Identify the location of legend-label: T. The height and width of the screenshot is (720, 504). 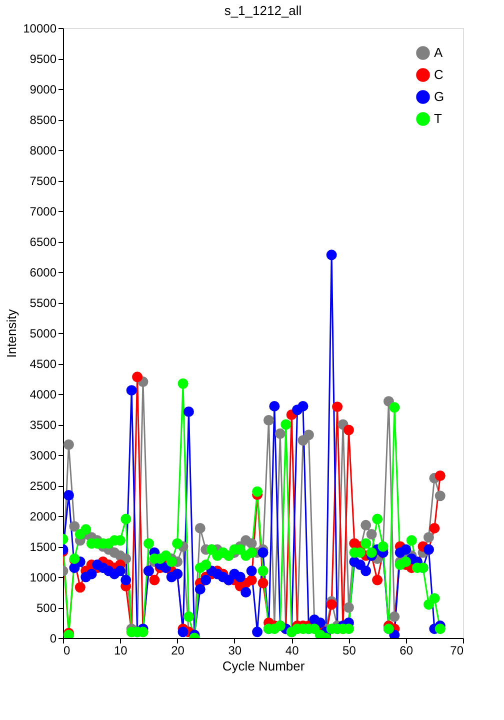
(438, 118).